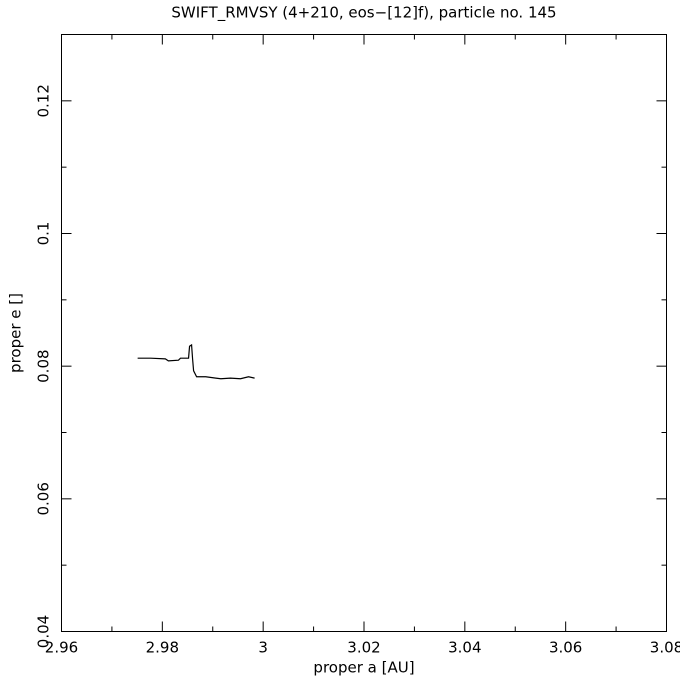  What do you see at coordinates (565, 648) in the screenshot?
I see `x-tick-label: 3.06` at bounding box center [565, 648].